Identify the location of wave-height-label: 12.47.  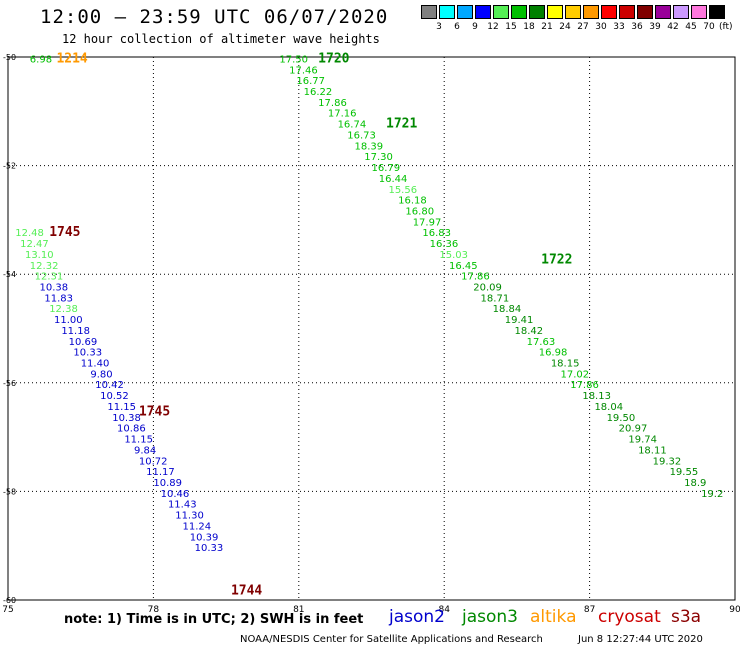
(34, 244).